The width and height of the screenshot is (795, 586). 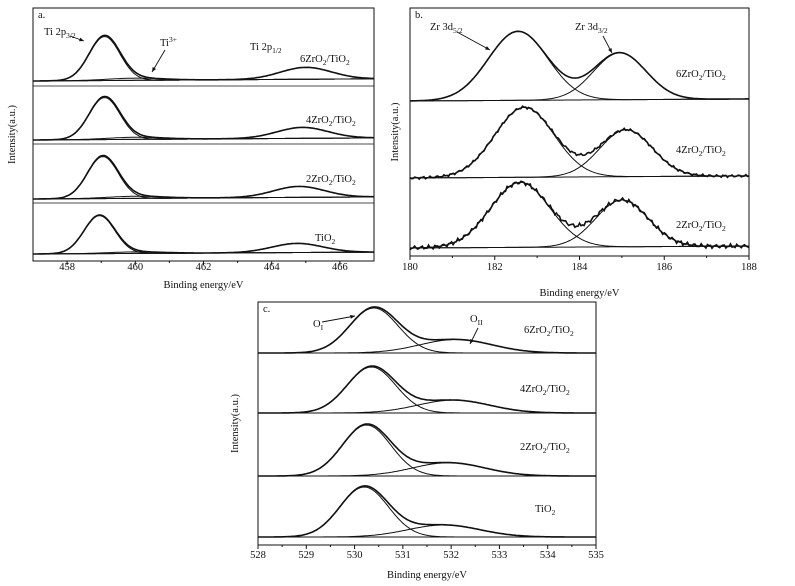 I want to click on peak-annotation: Ti 2p3/2, so click(x=60, y=33).